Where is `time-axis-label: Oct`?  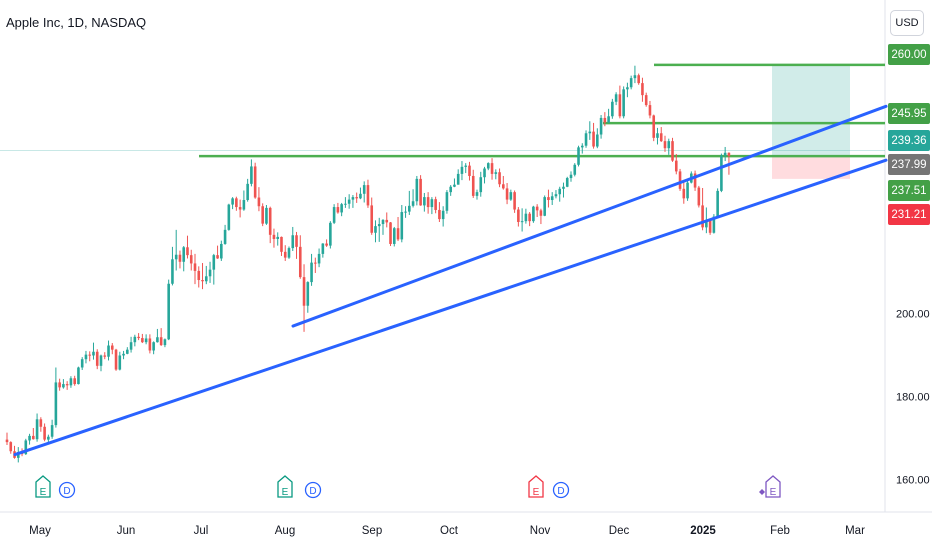
time-axis-label: Oct is located at coordinates (449, 531).